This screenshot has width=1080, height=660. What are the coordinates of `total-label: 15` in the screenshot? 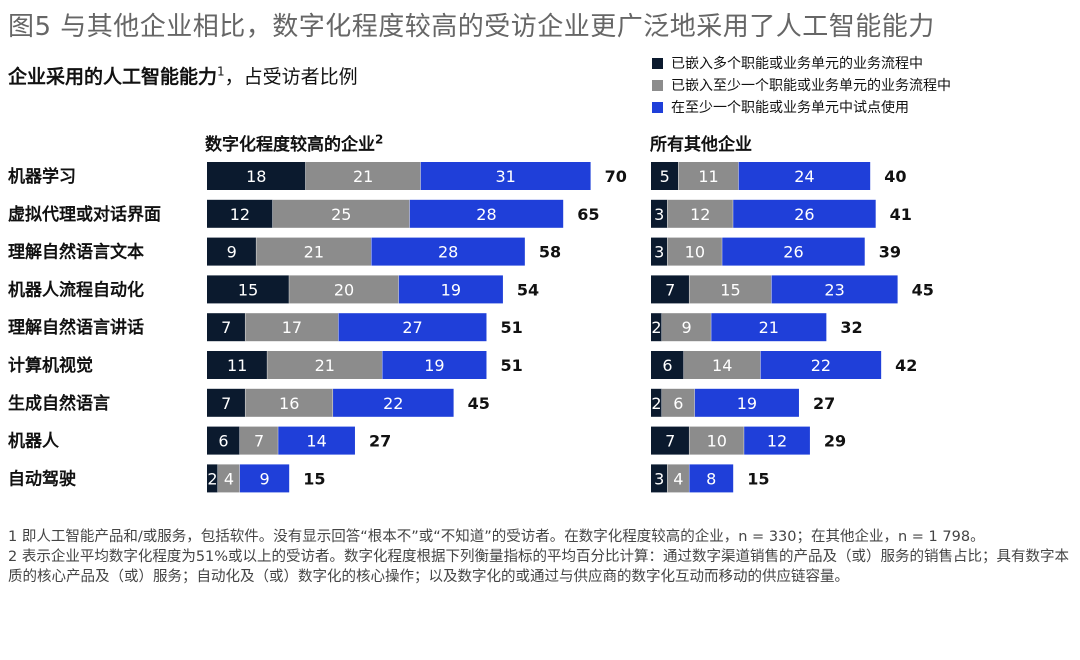 It's located at (314, 478).